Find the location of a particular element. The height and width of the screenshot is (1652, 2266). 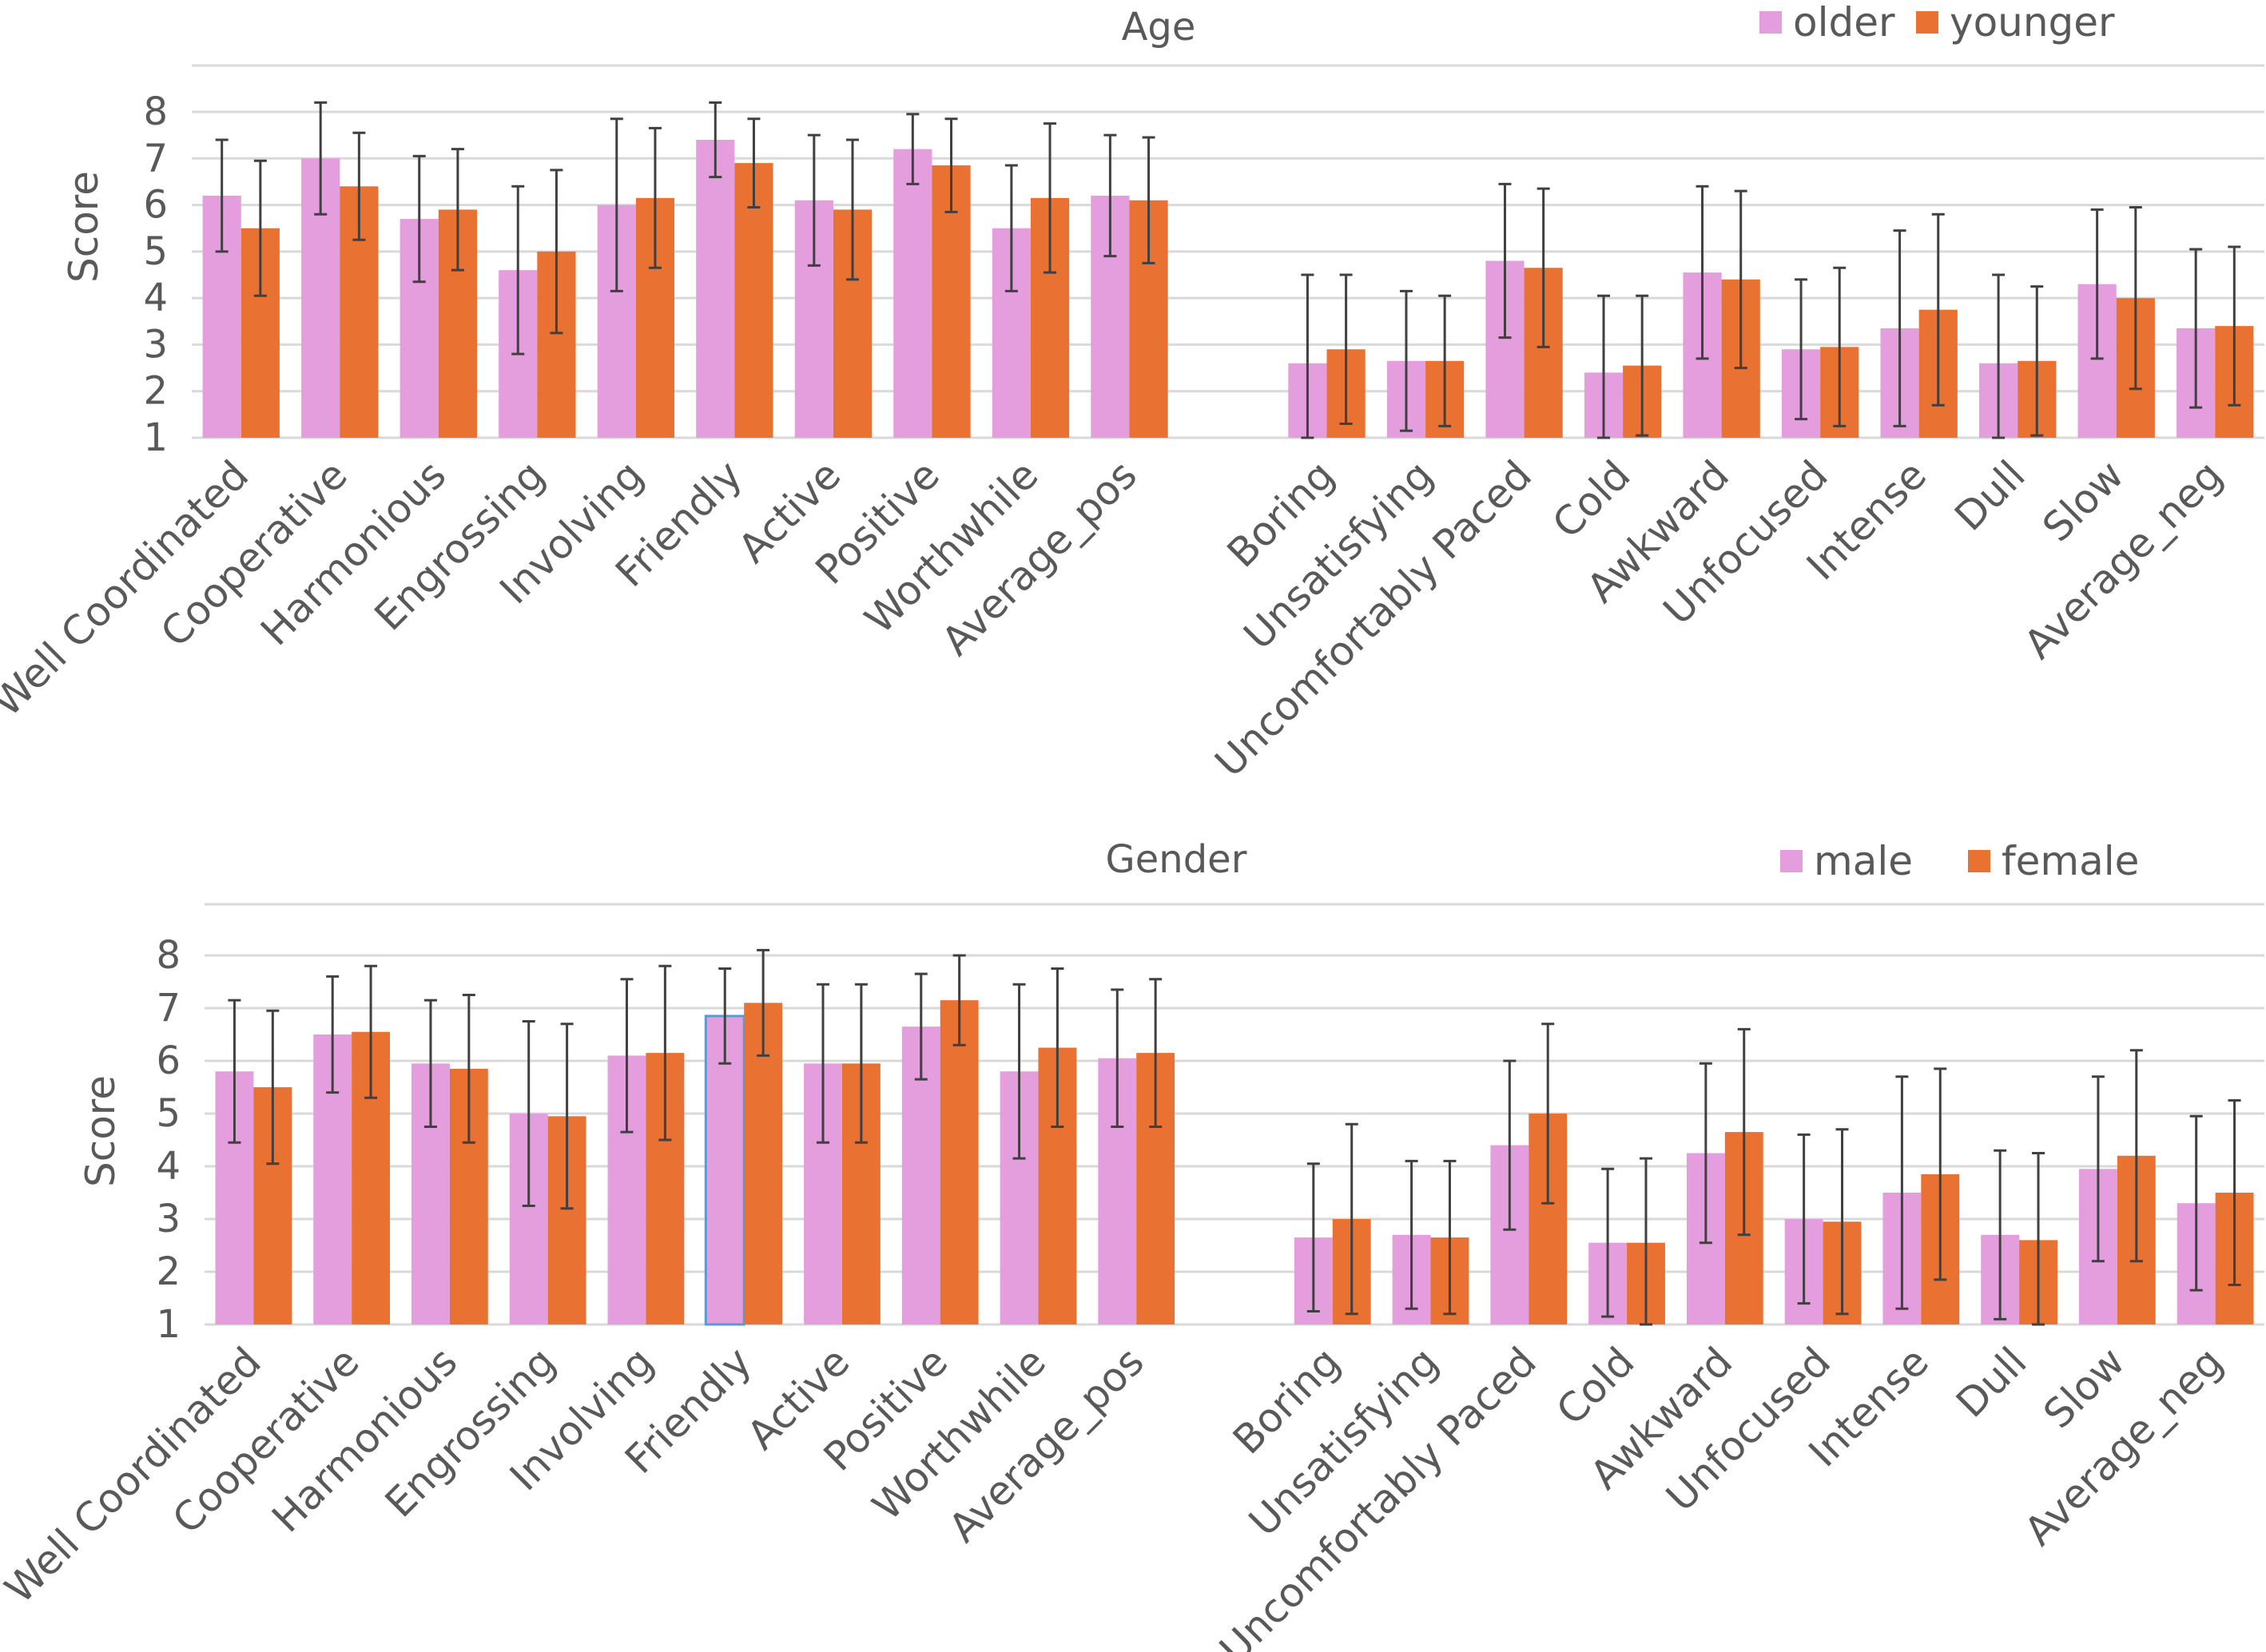

bar-female is located at coordinates (959, 1162).